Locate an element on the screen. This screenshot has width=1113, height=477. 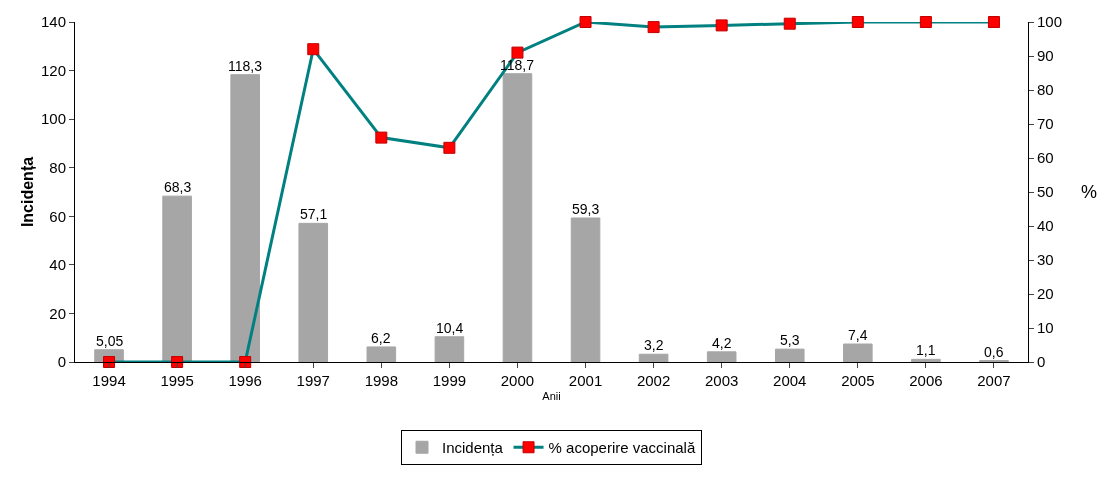
y-tick-label: 100 is located at coordinates (53, 119).